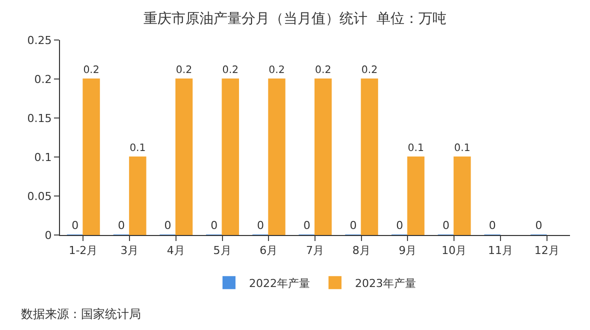  Describe the element at coordinates (500, 251) in the screenshot. I see `x-tick-label: 11月` at that location.